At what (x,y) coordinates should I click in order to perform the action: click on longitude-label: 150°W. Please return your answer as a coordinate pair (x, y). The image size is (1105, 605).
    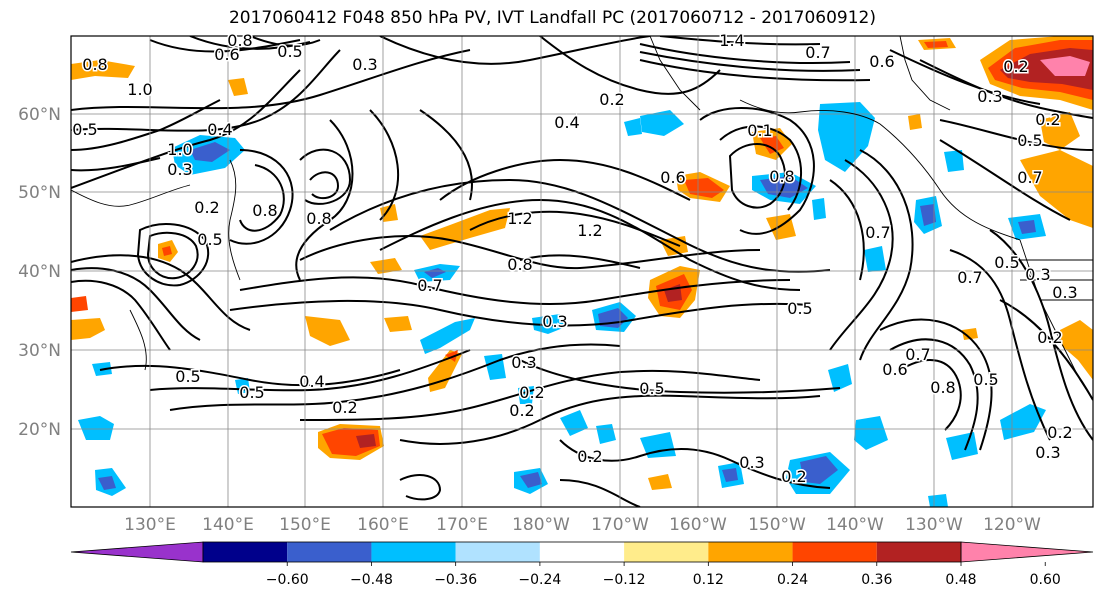
    Looking at the image, I should click on (777, 525).